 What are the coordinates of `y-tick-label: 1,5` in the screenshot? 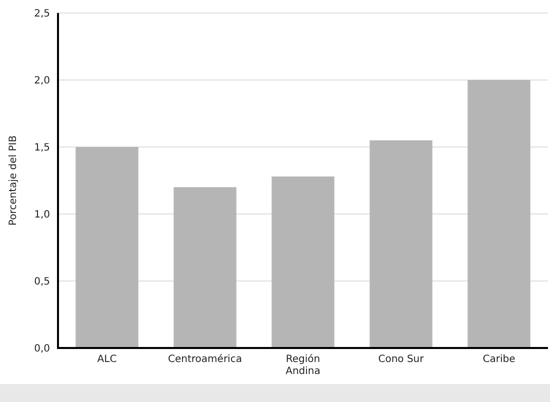 It's located at (42, 148).